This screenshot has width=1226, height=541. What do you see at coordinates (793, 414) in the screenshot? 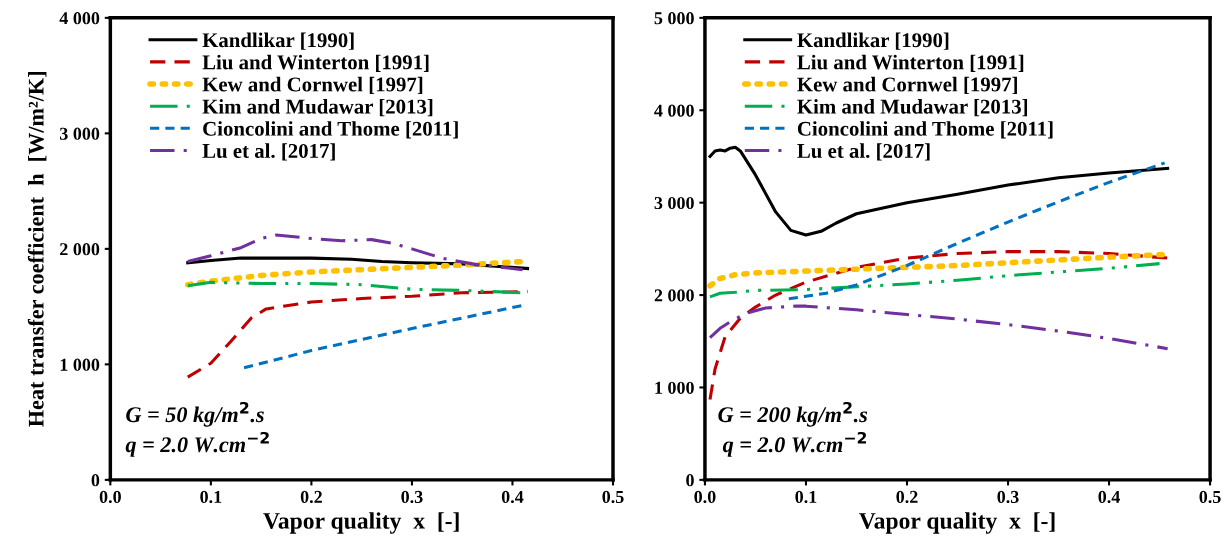
I see `annotation: G = 200 kg/m$^{2}$.s` at bounding box center [793, 414].